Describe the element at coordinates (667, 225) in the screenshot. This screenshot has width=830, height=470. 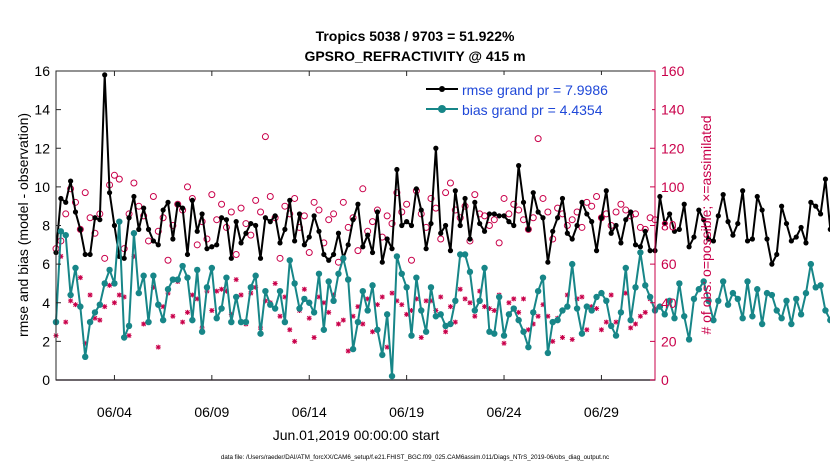
I see `right-y-ticks: 0 20 40 60 80 100 120 140 160` at that location.